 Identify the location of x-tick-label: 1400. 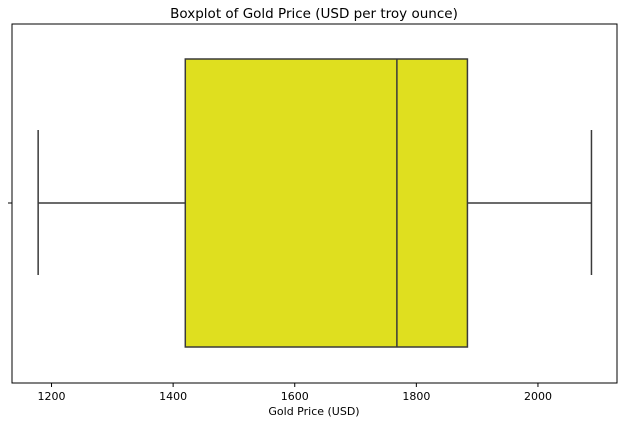
(173, 396).